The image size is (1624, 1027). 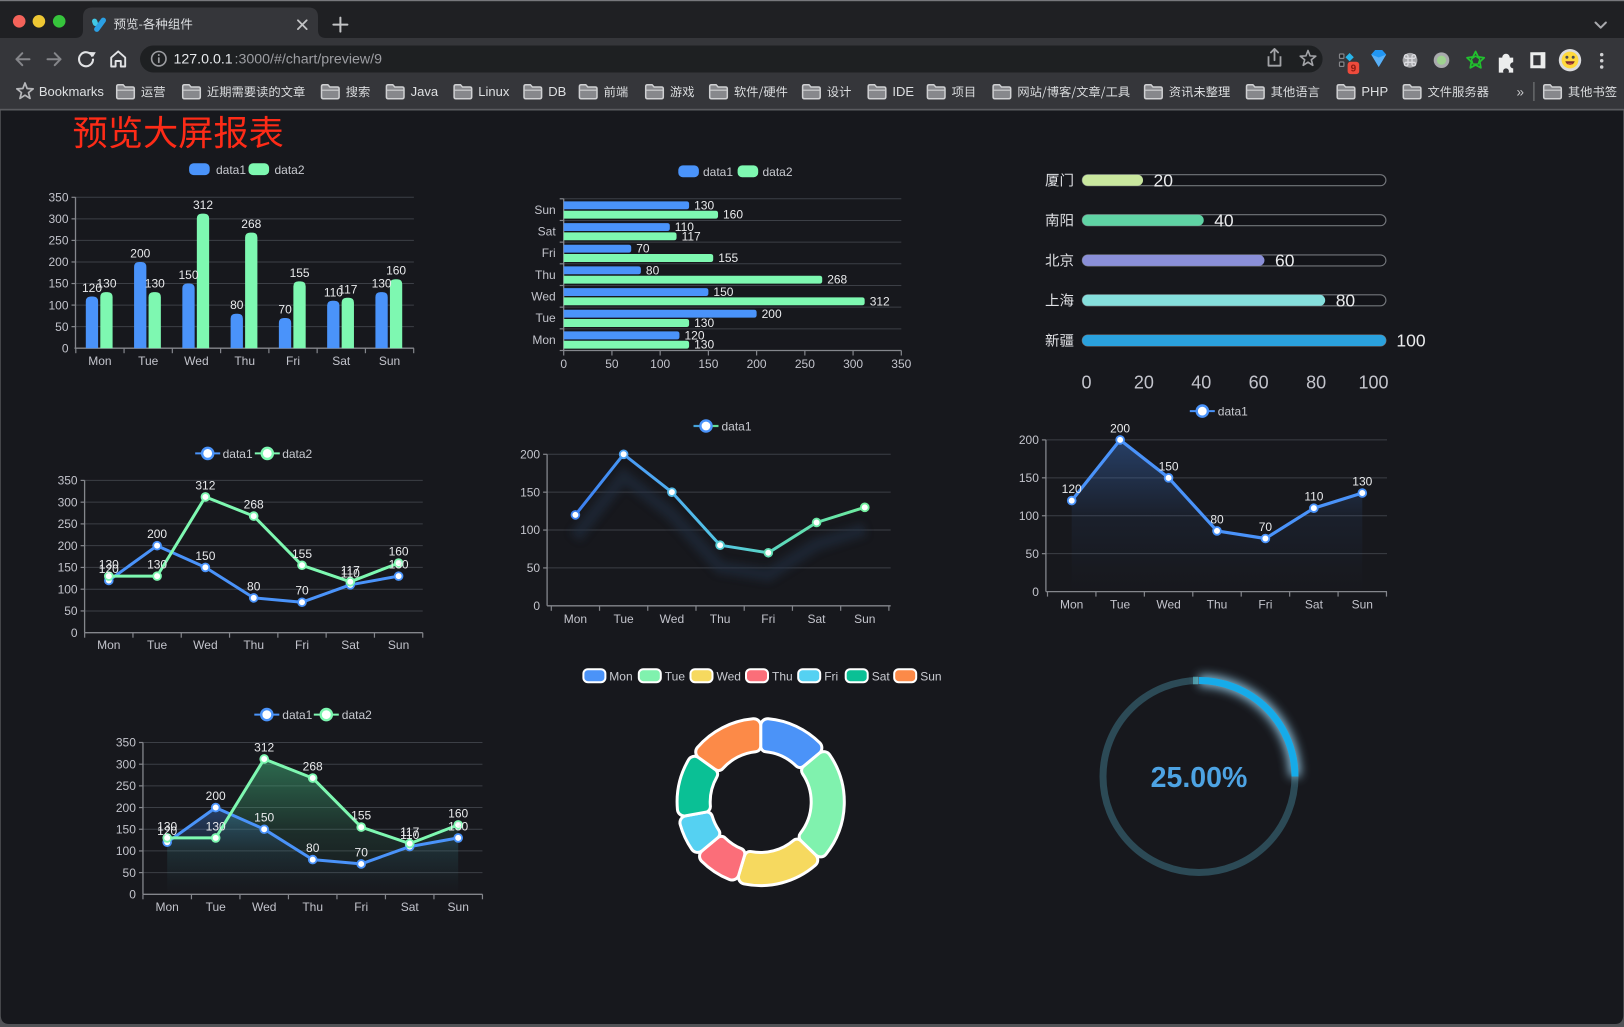 I want to click on svg-text: 160, so click(x=458, y=813).